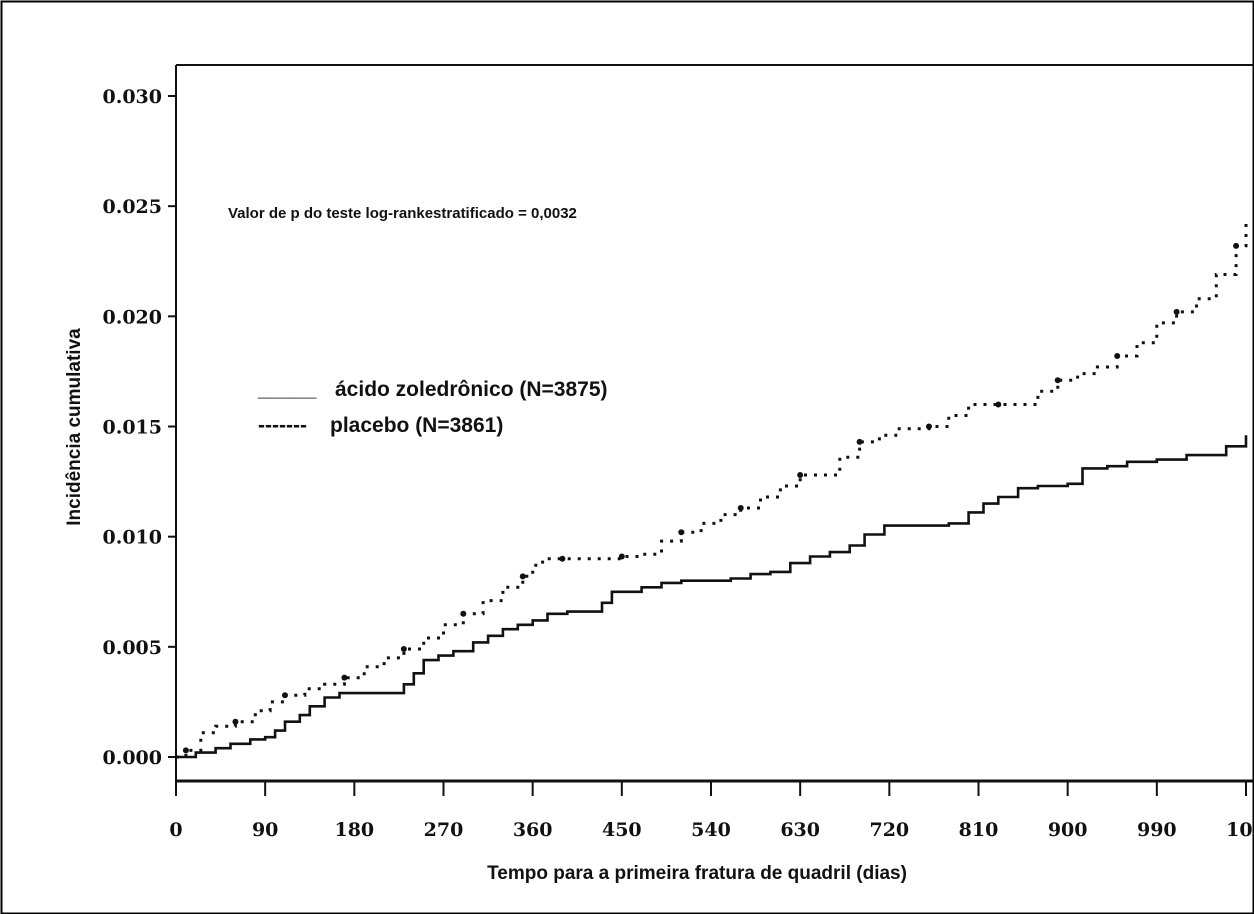 The width and height of the screenshot is (1254, 914). Describe the element at coordinates (133, 97) in the screenshot. I see `y-tick-label: 0.030` at that location.